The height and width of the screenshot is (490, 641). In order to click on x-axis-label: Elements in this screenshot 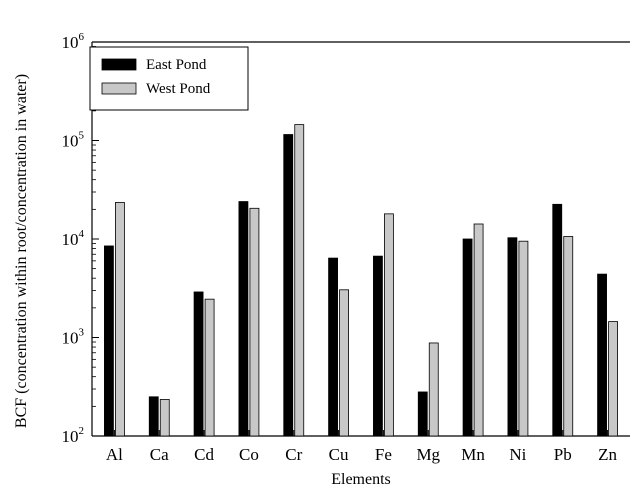, I will do `click(361, 479)`.